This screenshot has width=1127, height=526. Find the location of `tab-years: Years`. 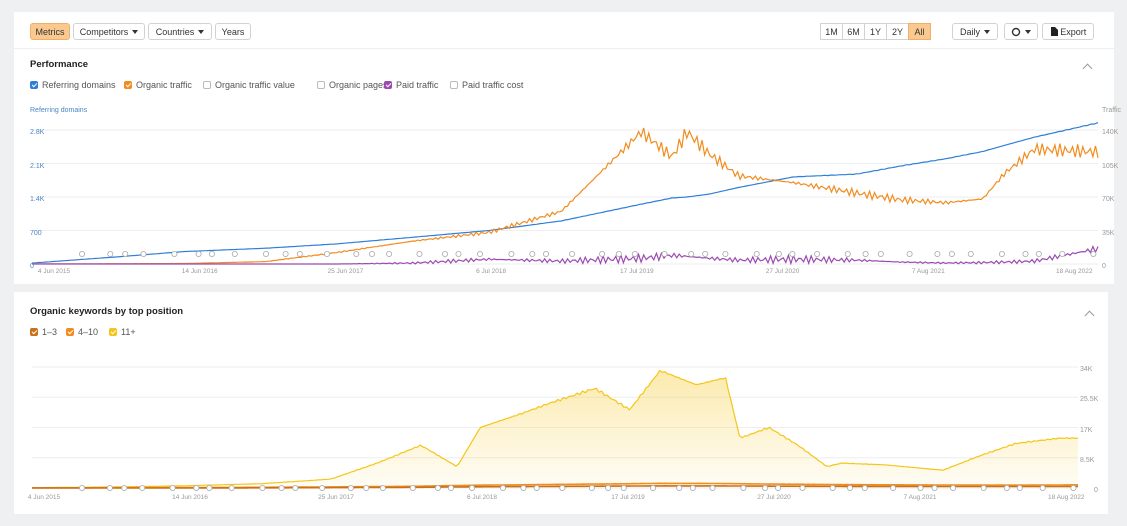

tab-years: Years is located at coordinates (233, 31).